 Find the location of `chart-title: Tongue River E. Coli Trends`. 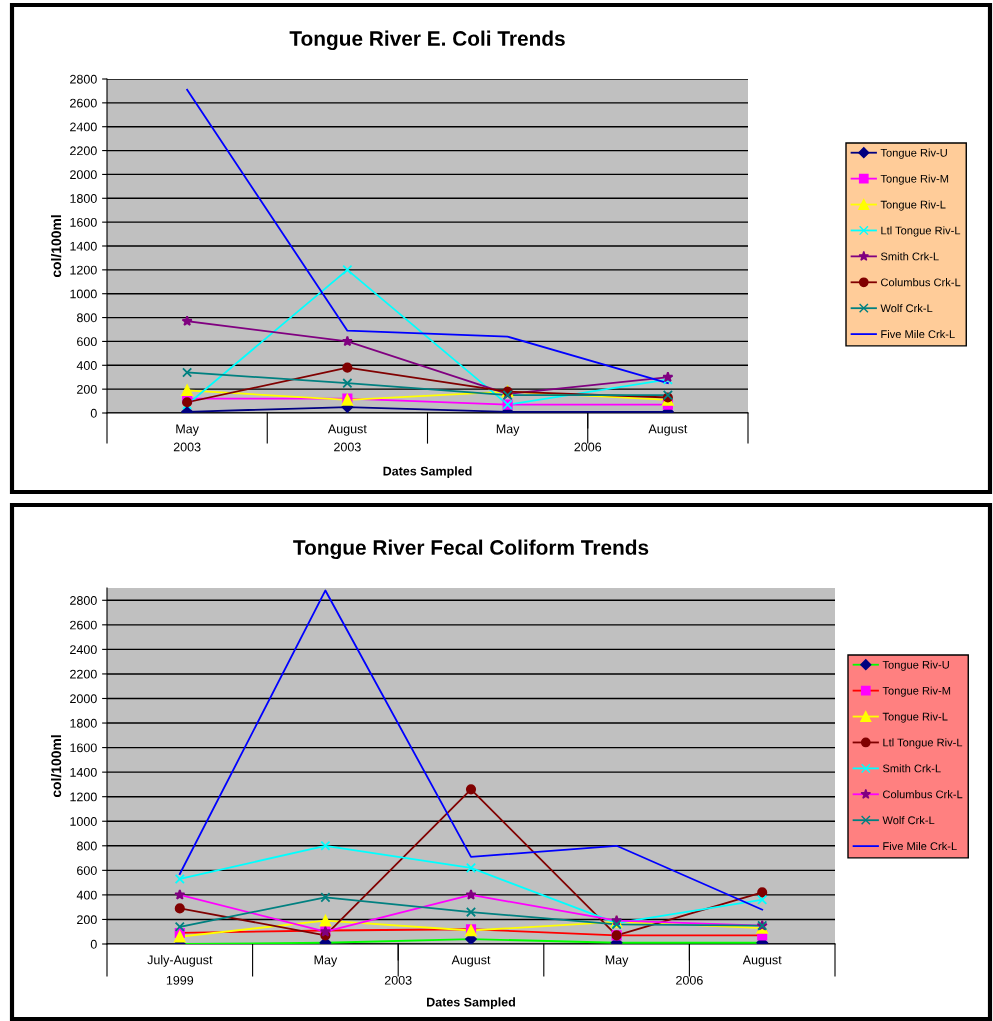

chart-title: Tongue River E. Coli Trends is located at coordinates (427, 40).